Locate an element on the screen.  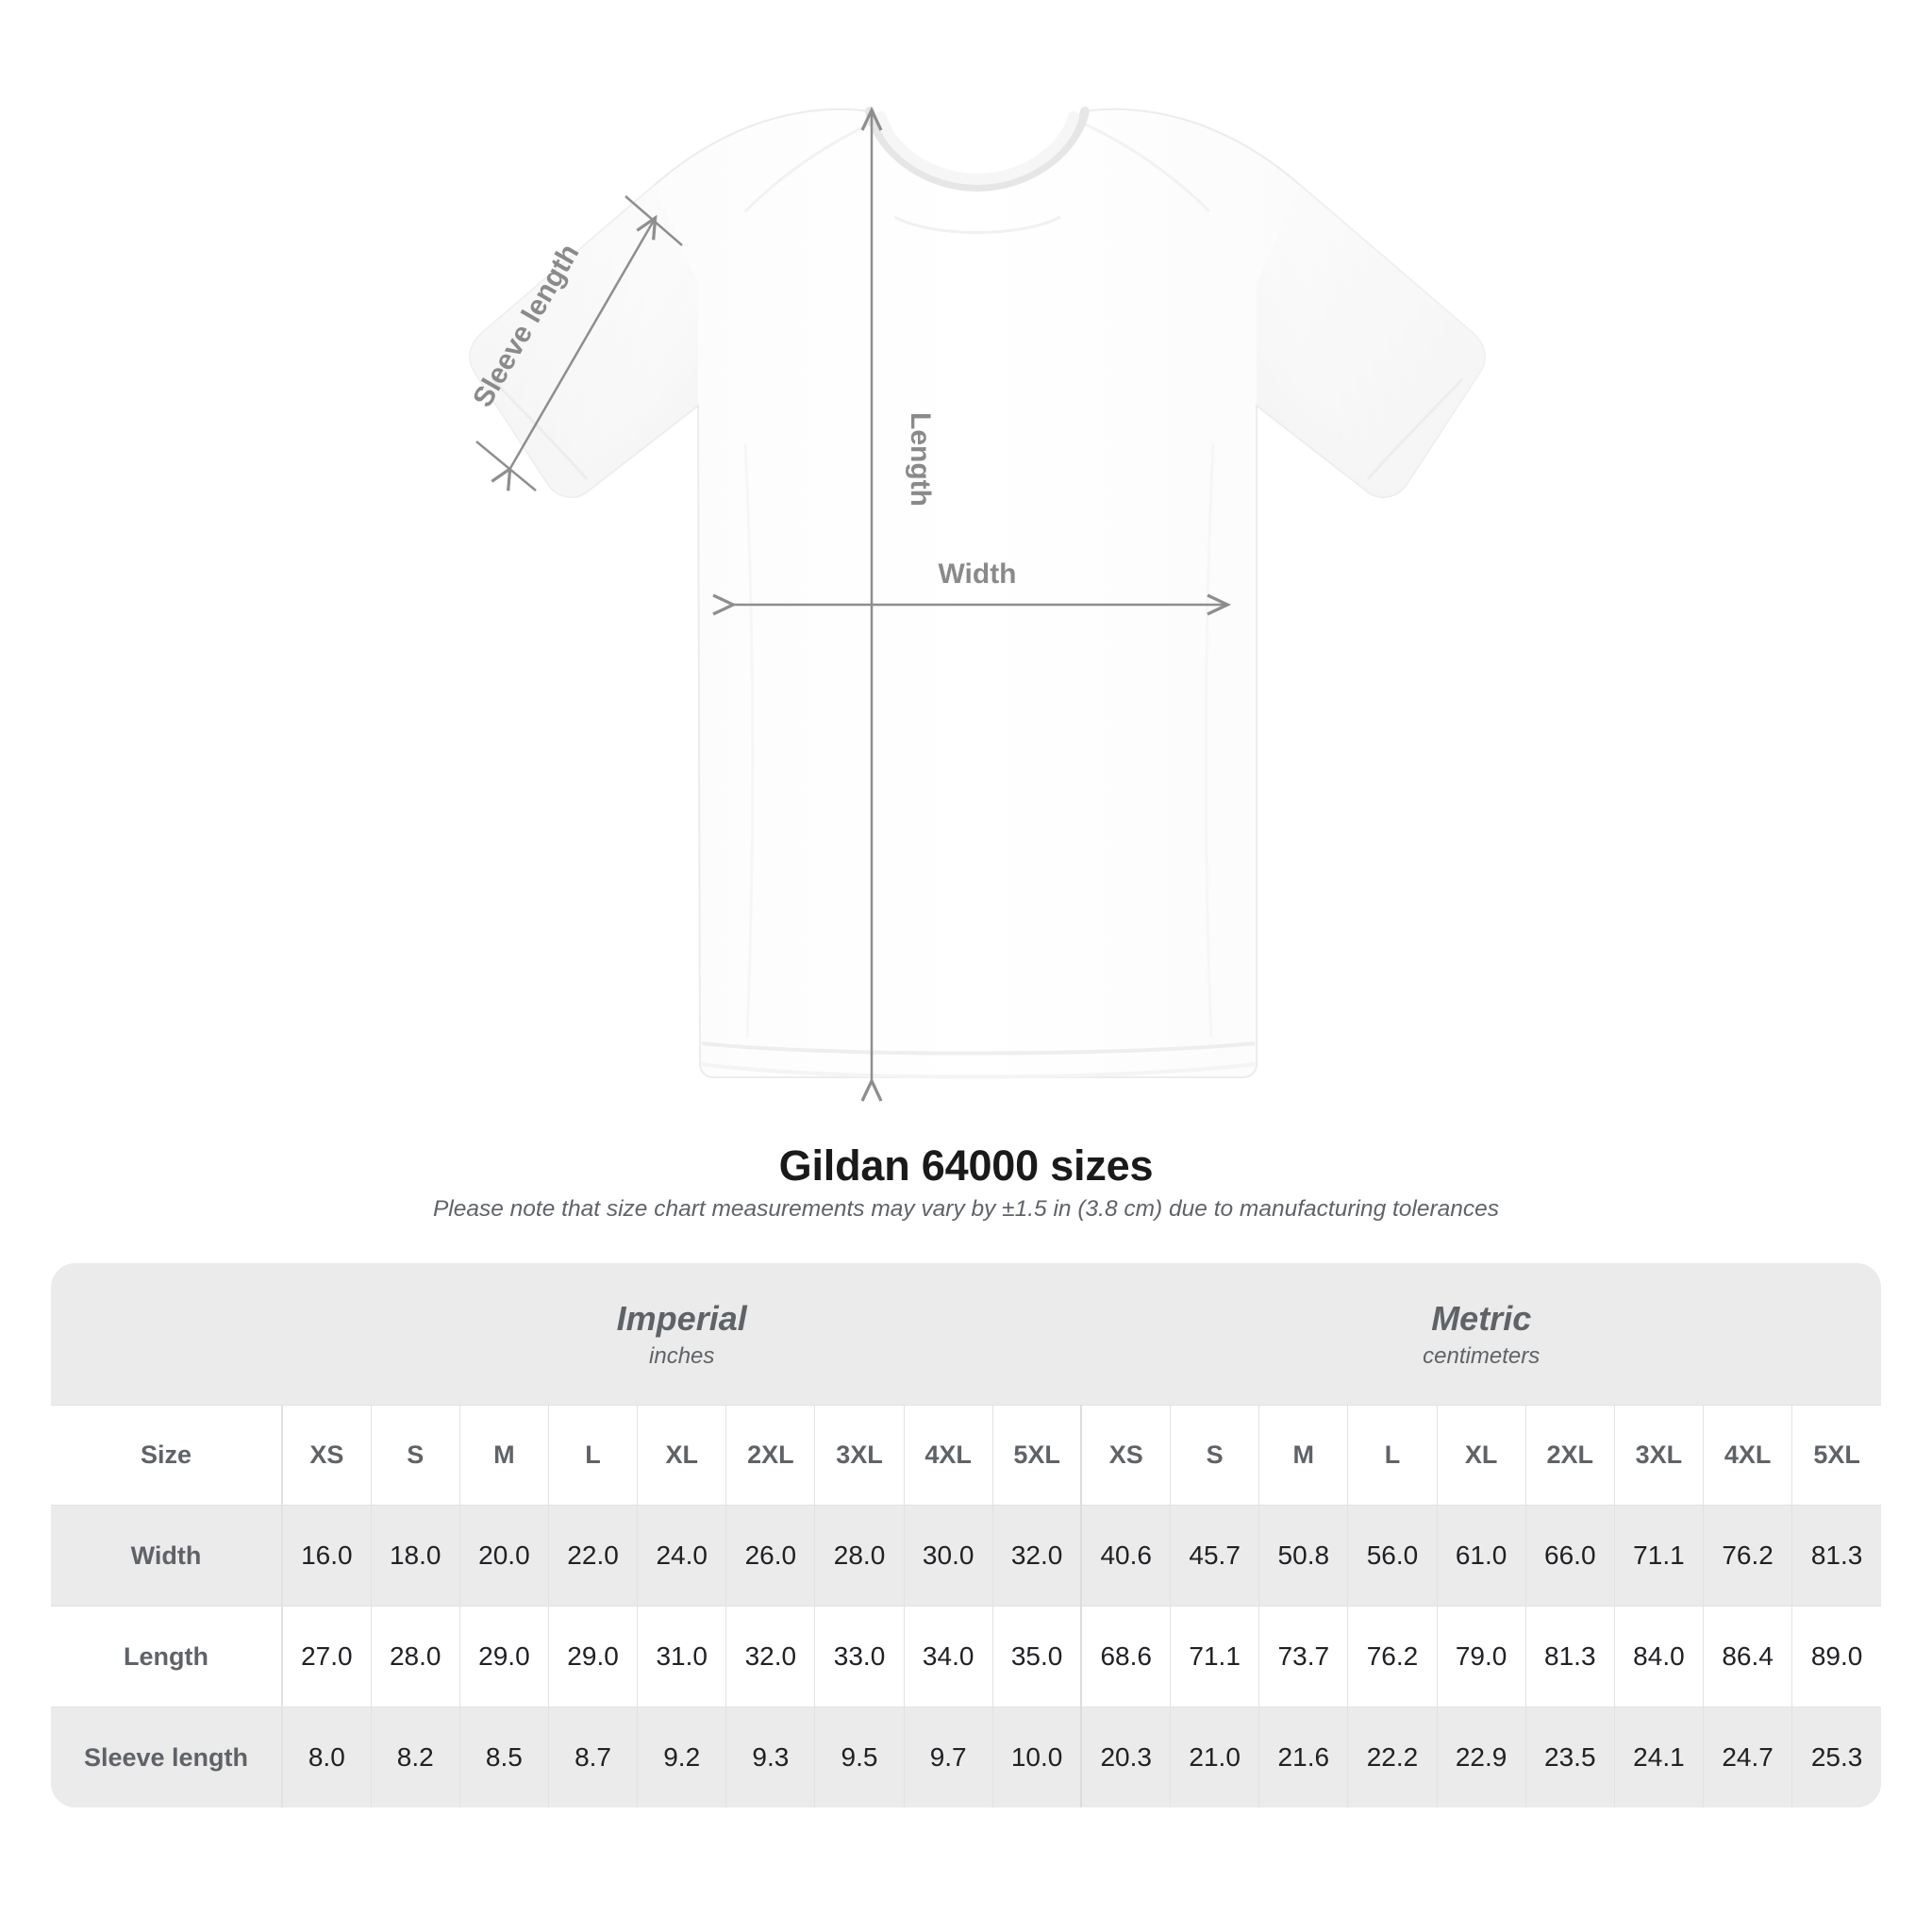
cell-sleeve-imp-m: 8.5 is located at coordinates (504, 1757).